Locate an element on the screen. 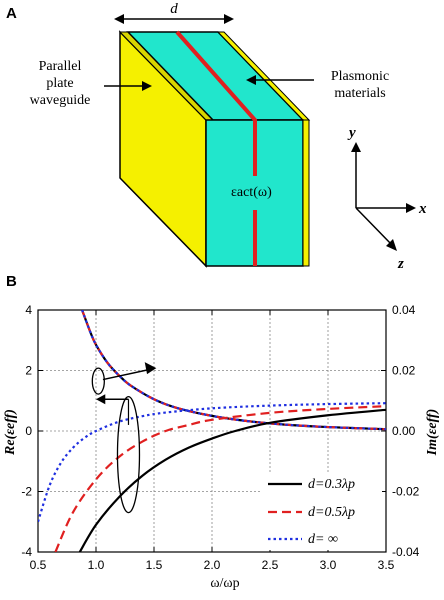  re-curve-ellipse is located at coordinates (128, 454).